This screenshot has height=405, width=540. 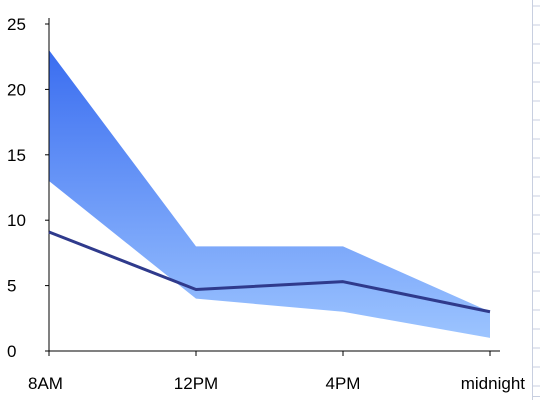 What do you see at coordinates (493, 383) in the screenshot?
I see `x-tick-label: midnight` at bounding box center [493, 383].